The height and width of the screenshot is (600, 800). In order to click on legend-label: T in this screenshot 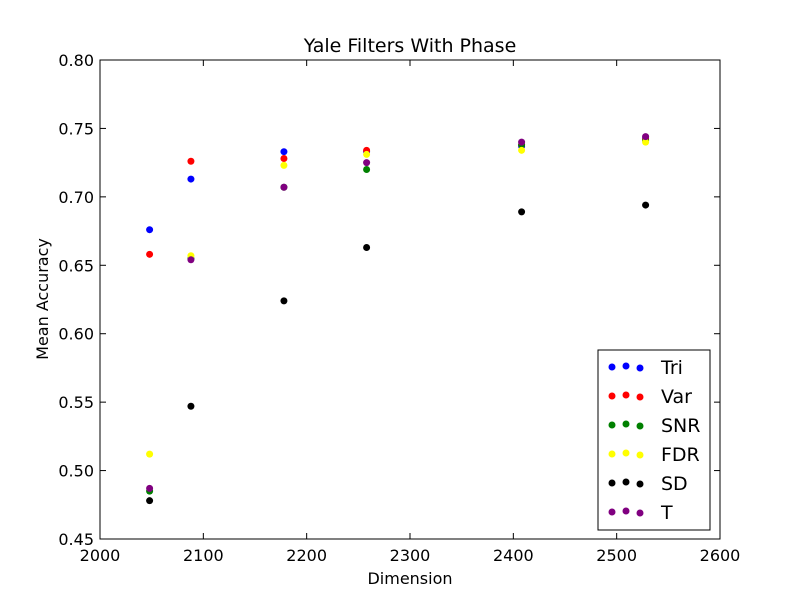, I will do `click(666, 513)`.